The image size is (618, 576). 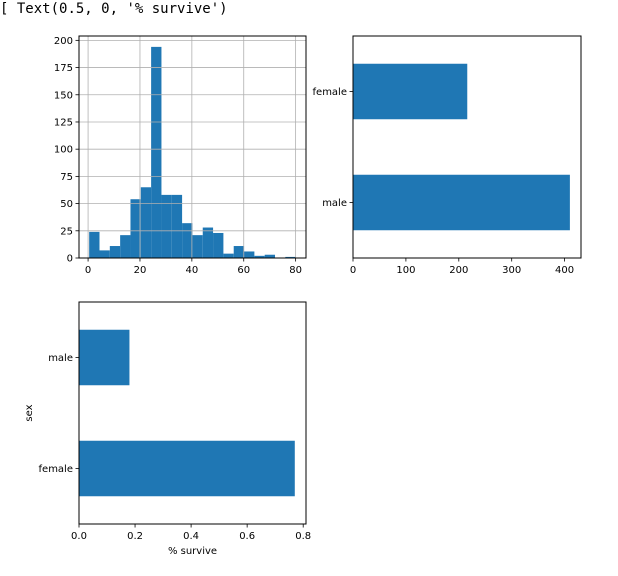 What do you see at coordinates (122, 9) in the screenshot?
I see `output-text: Text(0.5, 0, '% survive')` at bounding box center [122, 9].